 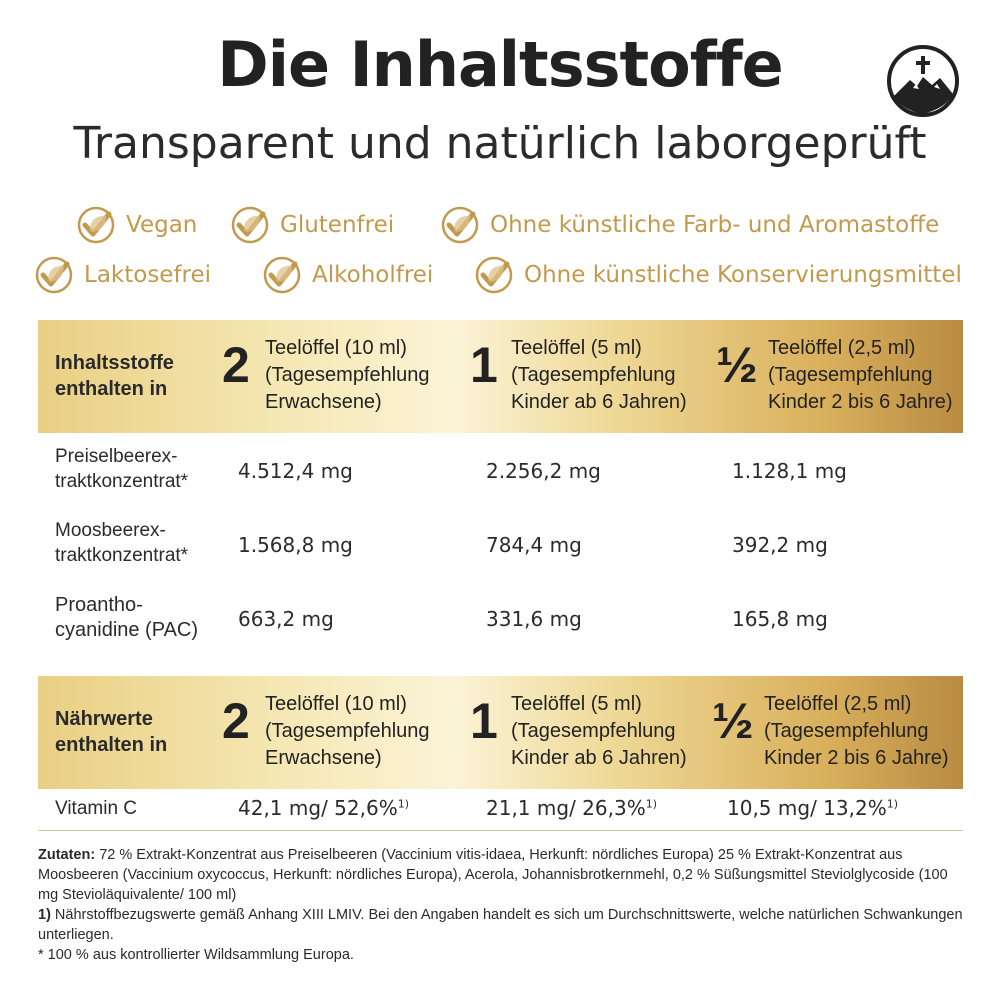 I want to click on row-value: 1.568,8 mg, so click(x=295, y=545).